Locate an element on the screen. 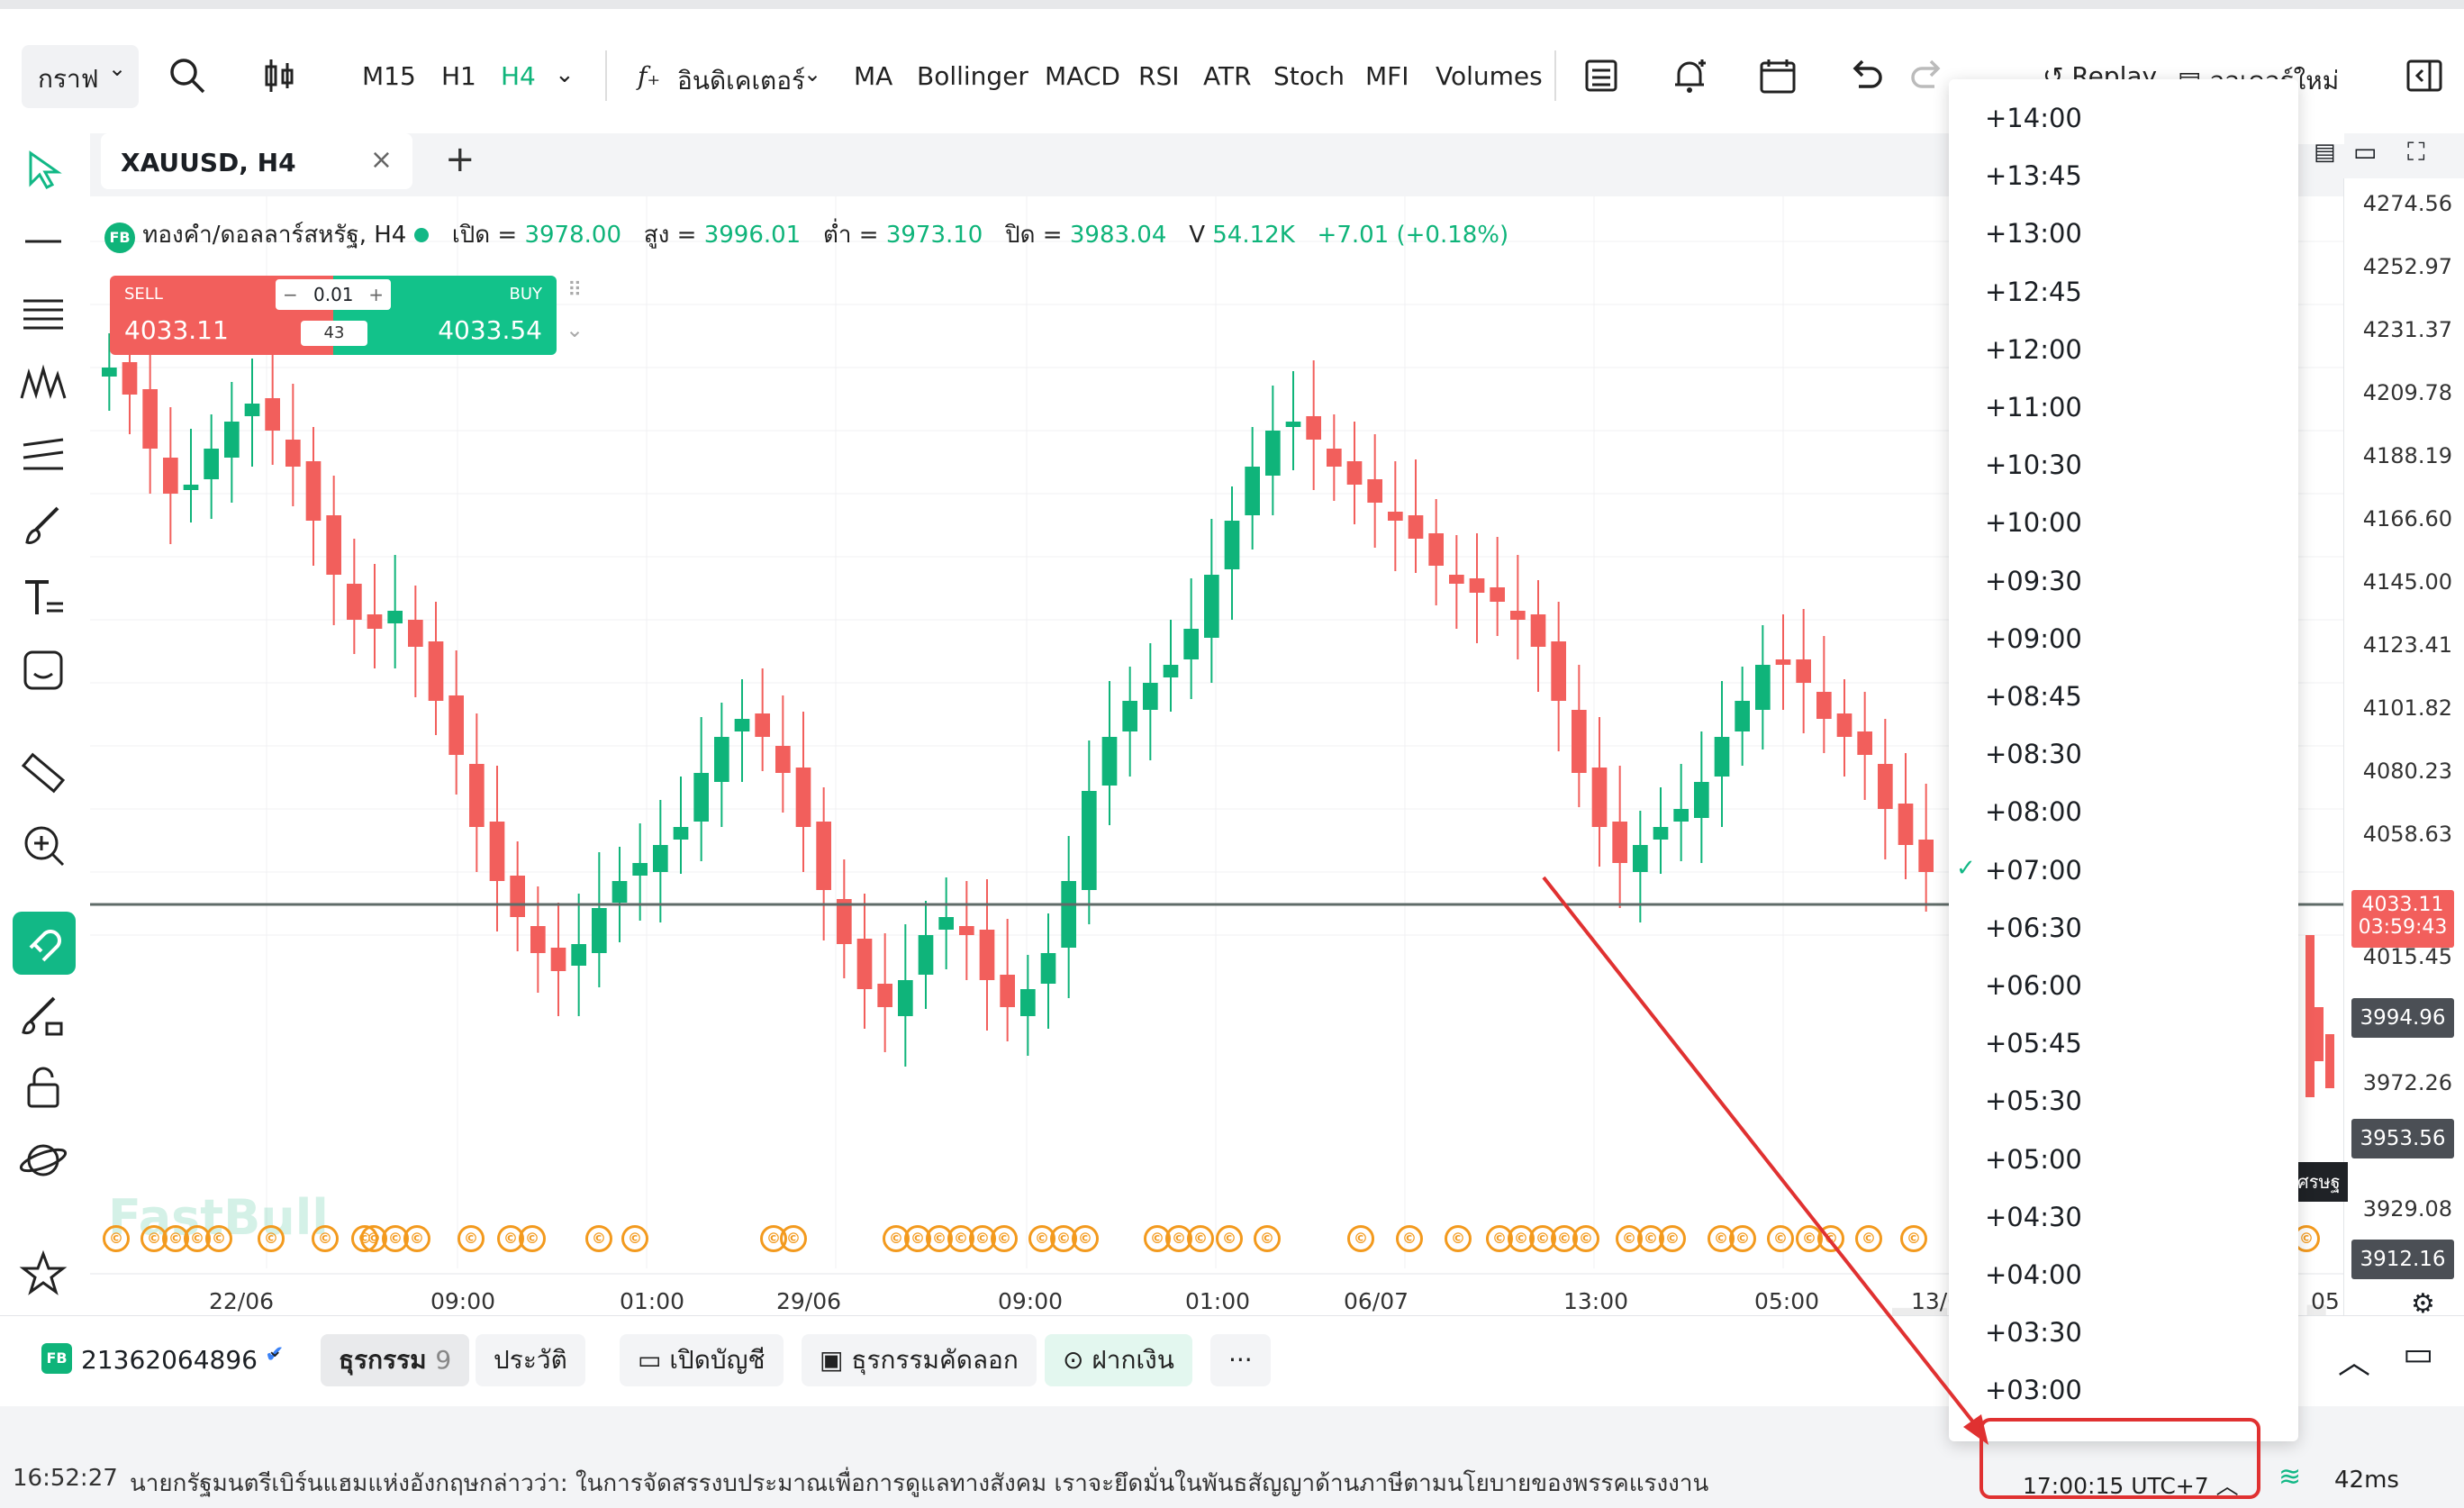 The image size is (2464, 1508). timezone-option: +04:30 is located at coordinates (2033, 1216).